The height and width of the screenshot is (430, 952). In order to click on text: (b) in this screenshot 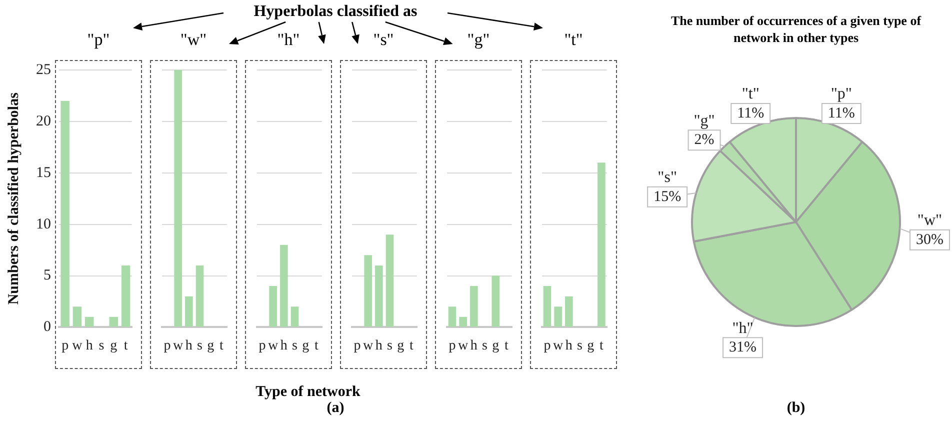, I will do `click(796, 408)`.